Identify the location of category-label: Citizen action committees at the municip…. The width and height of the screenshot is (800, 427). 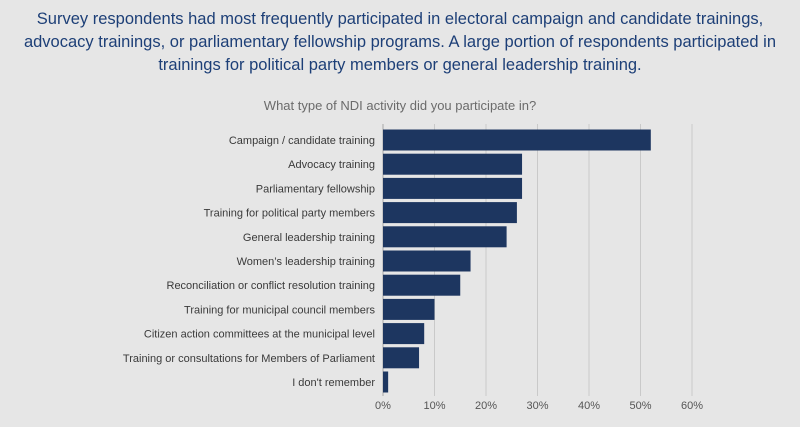
(259, 335).